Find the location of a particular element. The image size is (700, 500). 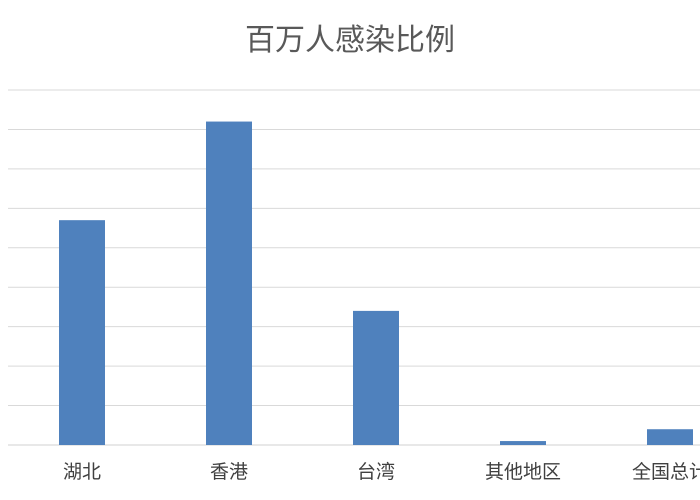

x-tick-label: 全国总计 is located at coordinates (666, 472).